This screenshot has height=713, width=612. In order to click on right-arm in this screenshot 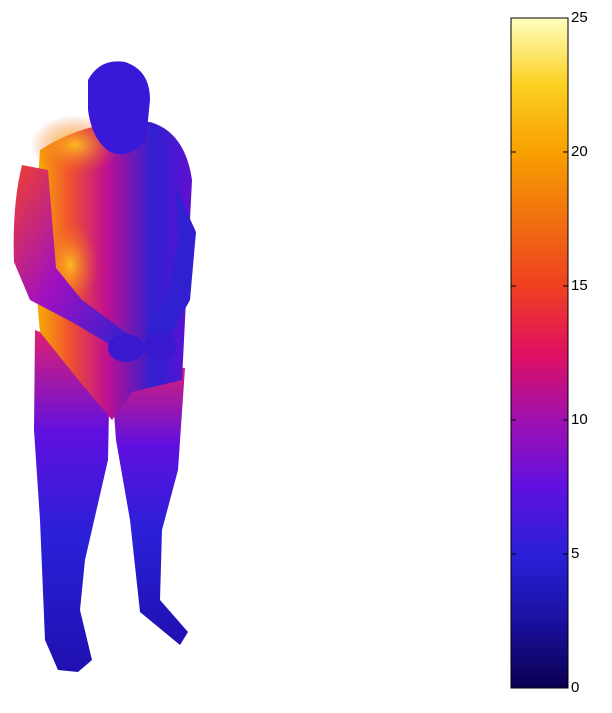, I will do `click(171, 265)`.